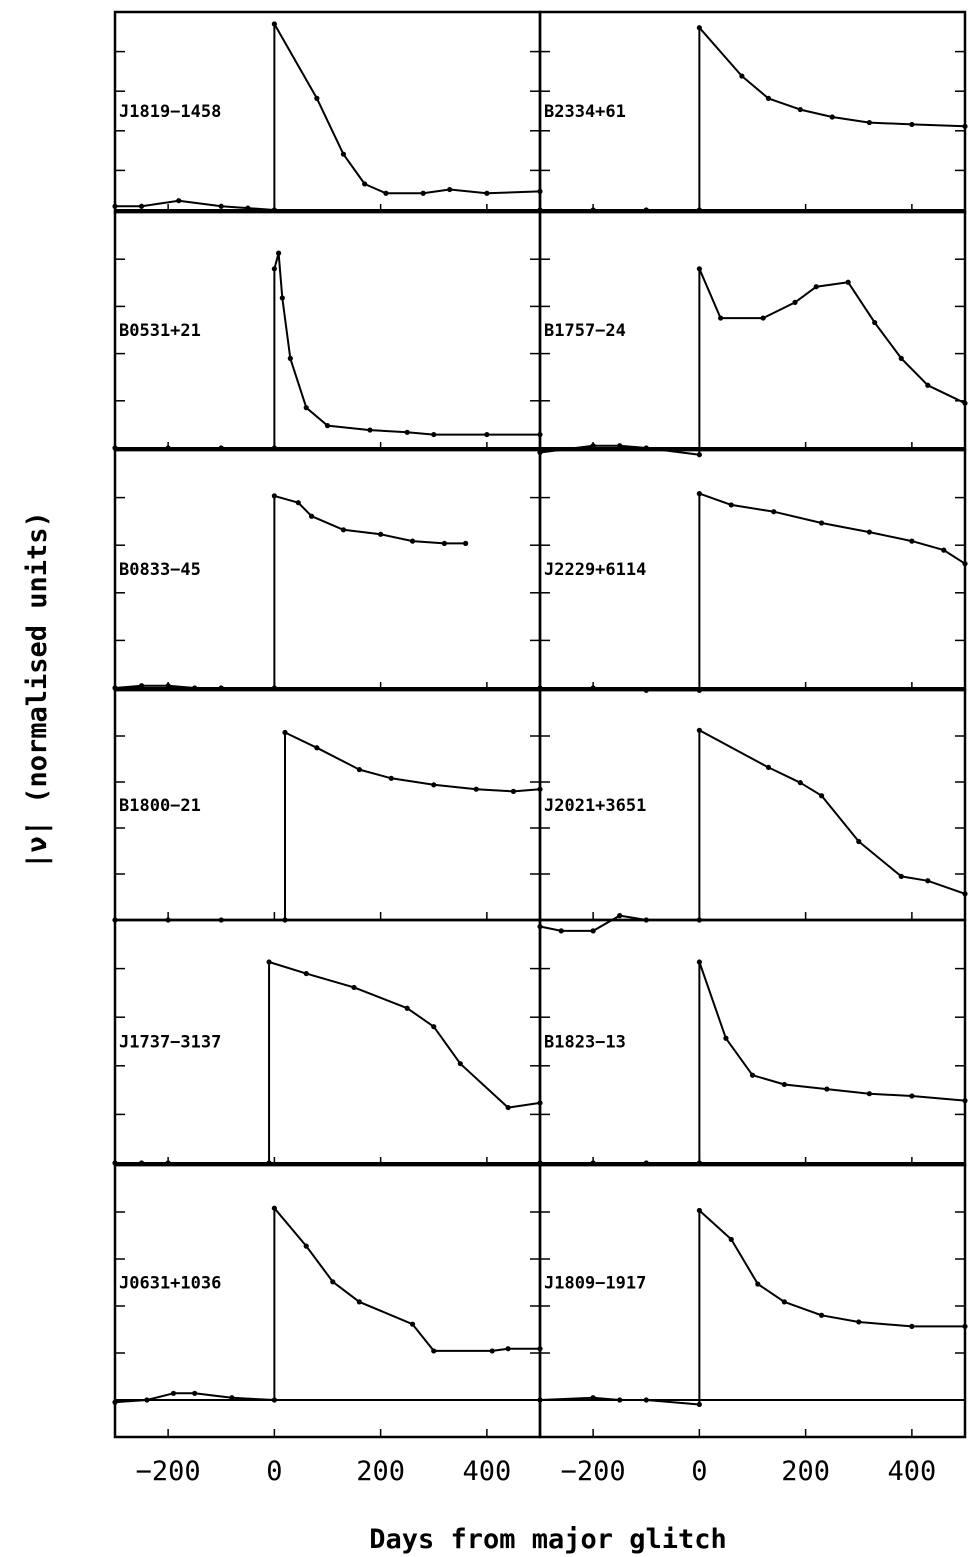  Describe the element at coordinates (585, 112) in the screenshot. I see `pulsar-label: B2334+61` at that location.